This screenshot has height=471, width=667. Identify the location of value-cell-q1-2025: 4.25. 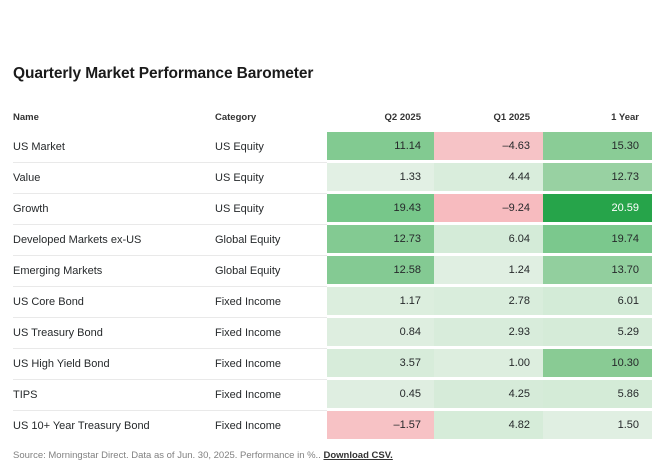
(488, 394).